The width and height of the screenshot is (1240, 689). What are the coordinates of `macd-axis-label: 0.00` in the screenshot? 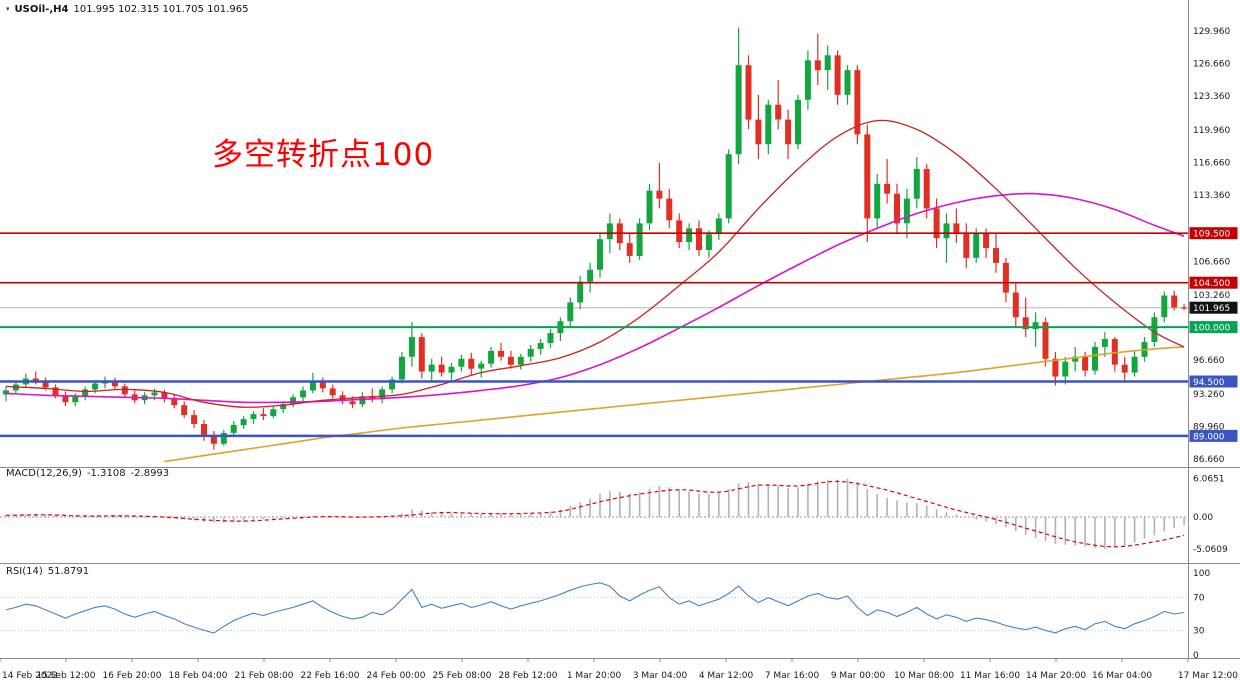 It's located at (1203, 518).